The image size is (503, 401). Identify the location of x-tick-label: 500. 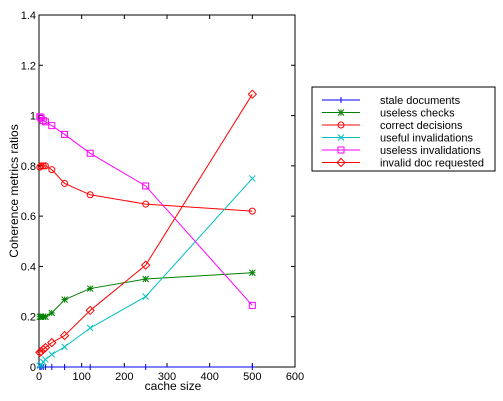
(252, 377).